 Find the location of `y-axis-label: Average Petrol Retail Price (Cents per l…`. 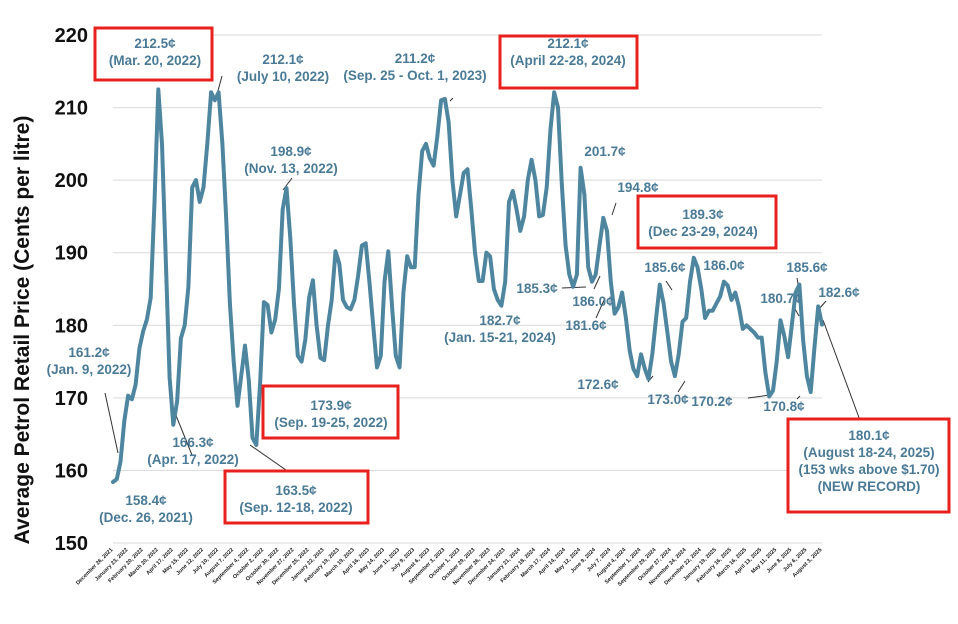

y-axis-label: Average Petrol Retail Price (Cents per l… is located at coordinates (22, 330).